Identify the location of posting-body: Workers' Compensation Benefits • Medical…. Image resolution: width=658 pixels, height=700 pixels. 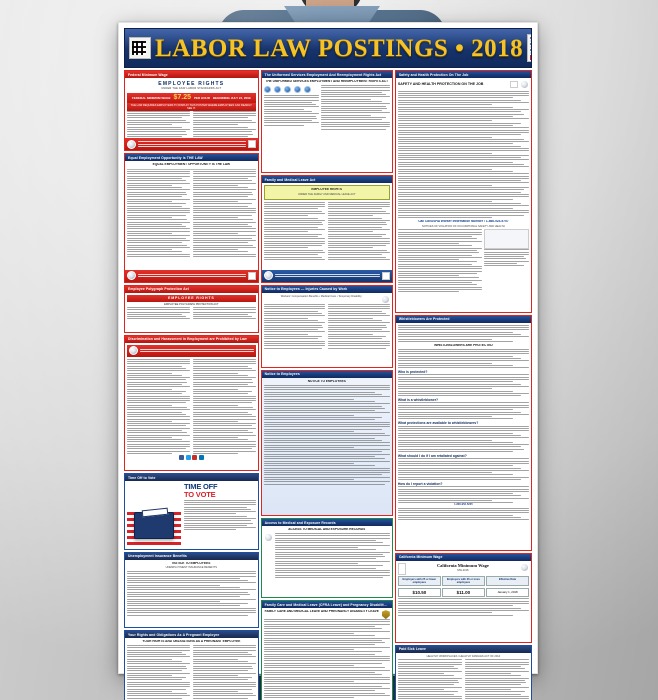
(327, 330).